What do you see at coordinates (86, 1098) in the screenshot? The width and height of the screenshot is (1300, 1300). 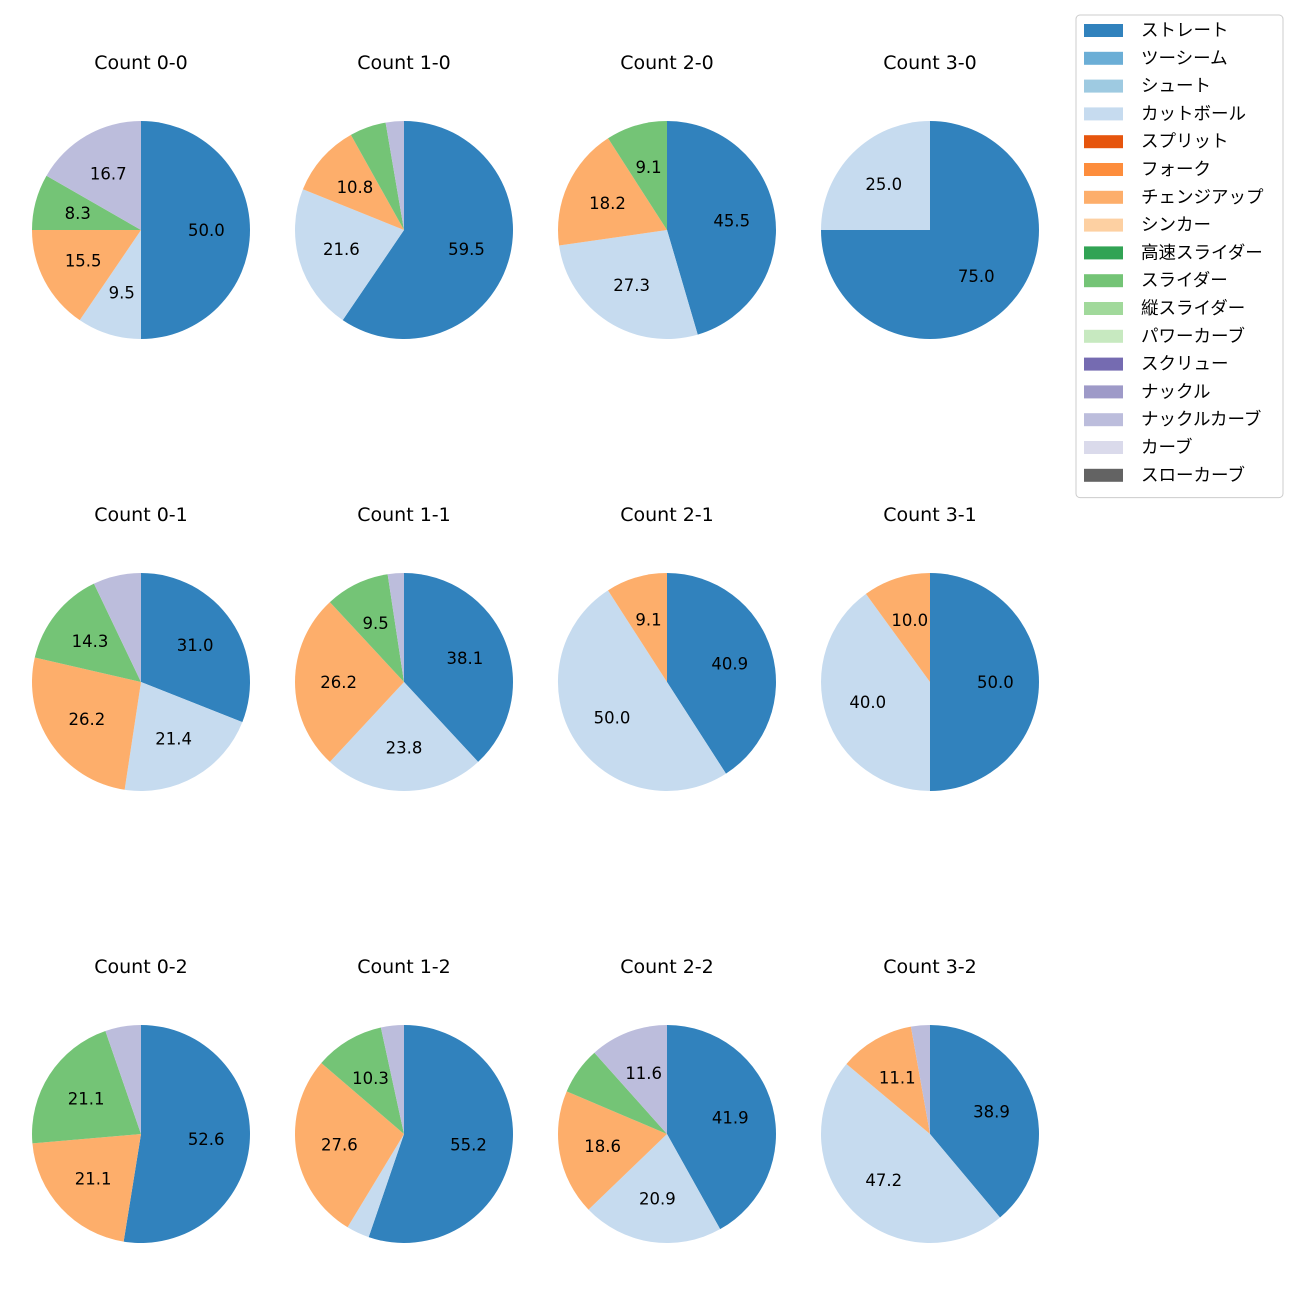 I see `slice-label: 21.1` at bounding box center [86, 1098].